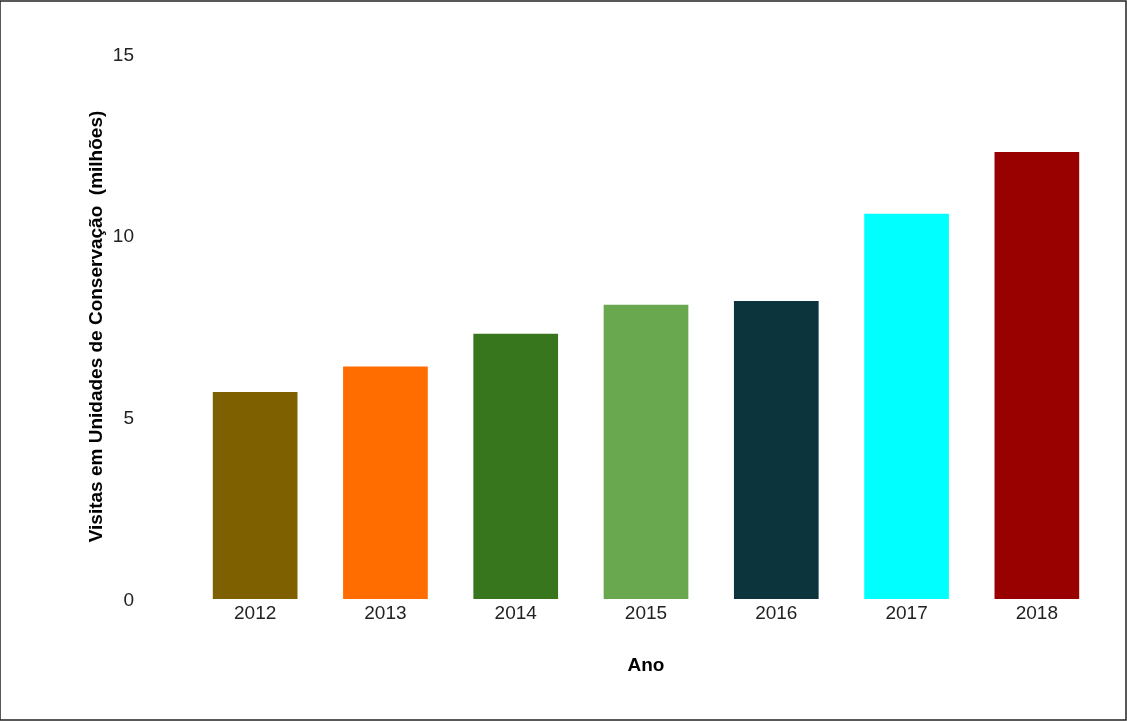 This screenshot has width=1127, height=721. I want to click on x-tick-label: 2017, so click(906, 612).